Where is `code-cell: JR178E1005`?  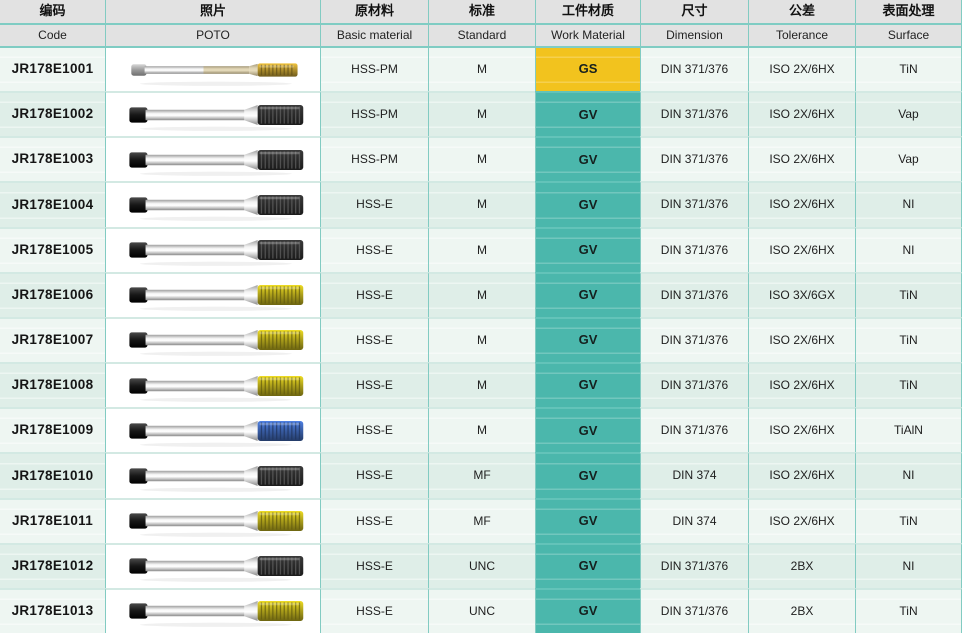
code-cell: JR178E1005 is located at coordinates (52, 249).